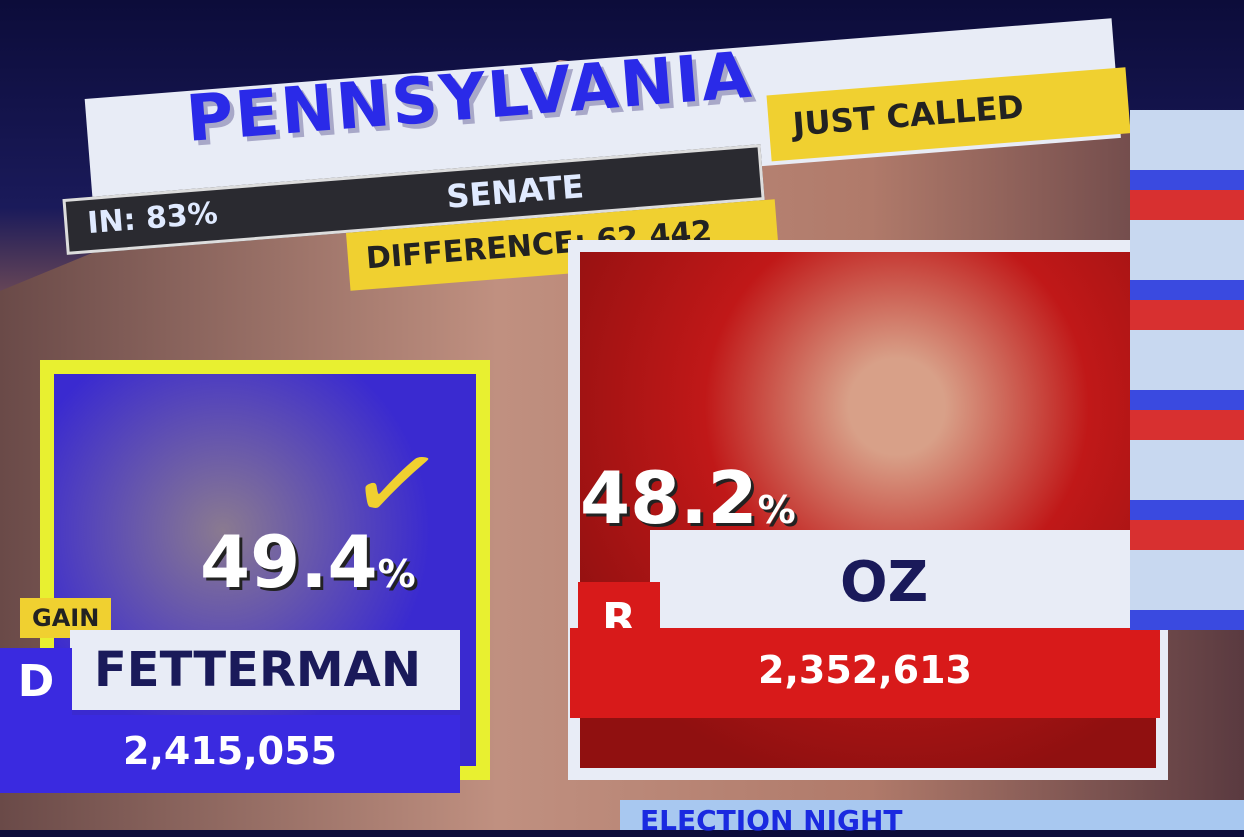  I want to click on footer-text: ELECTION NIGHT, so click(771, 820).